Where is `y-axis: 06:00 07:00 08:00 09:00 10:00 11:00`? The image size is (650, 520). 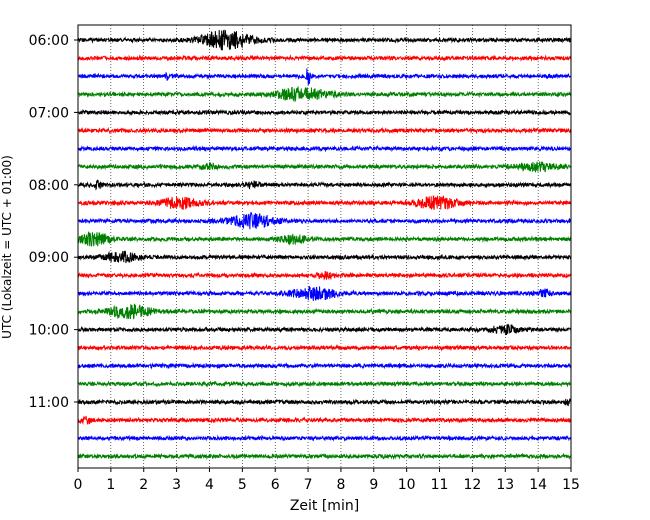 y-axis: 06:00 07:00 08:00 09:00 10:00 11:00 is located at coordinates (53, 222).